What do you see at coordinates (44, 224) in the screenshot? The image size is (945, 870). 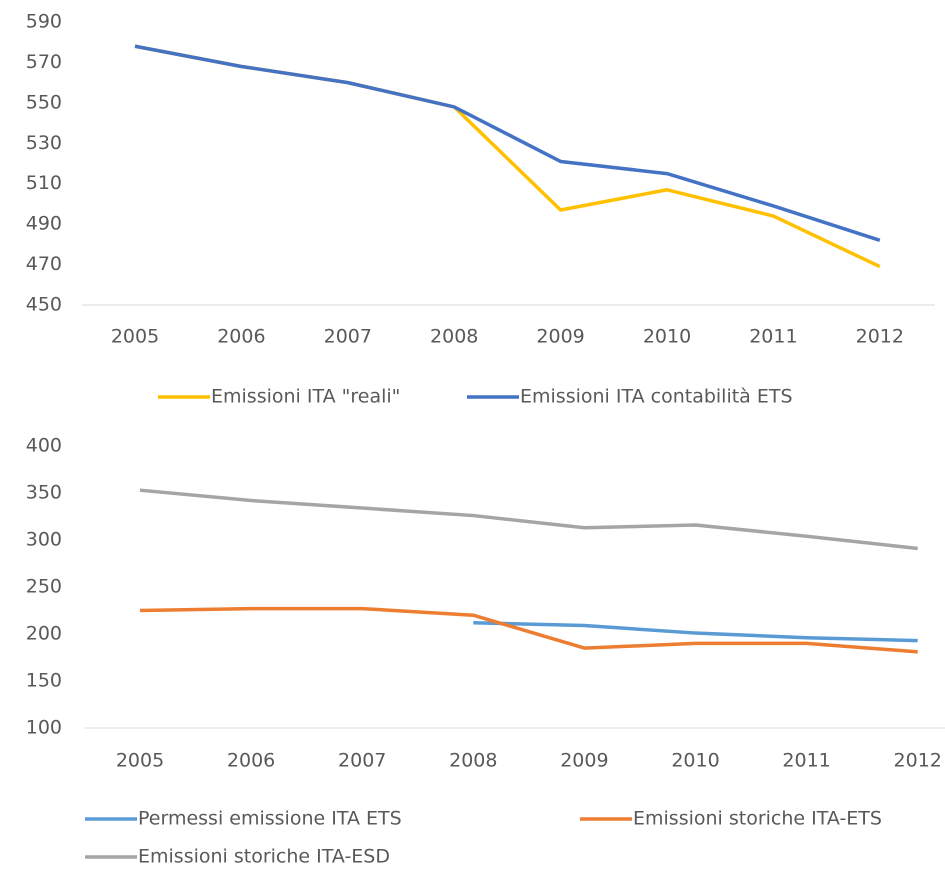 I see `y-tick-label: 490` at bounding box center [44, 224].